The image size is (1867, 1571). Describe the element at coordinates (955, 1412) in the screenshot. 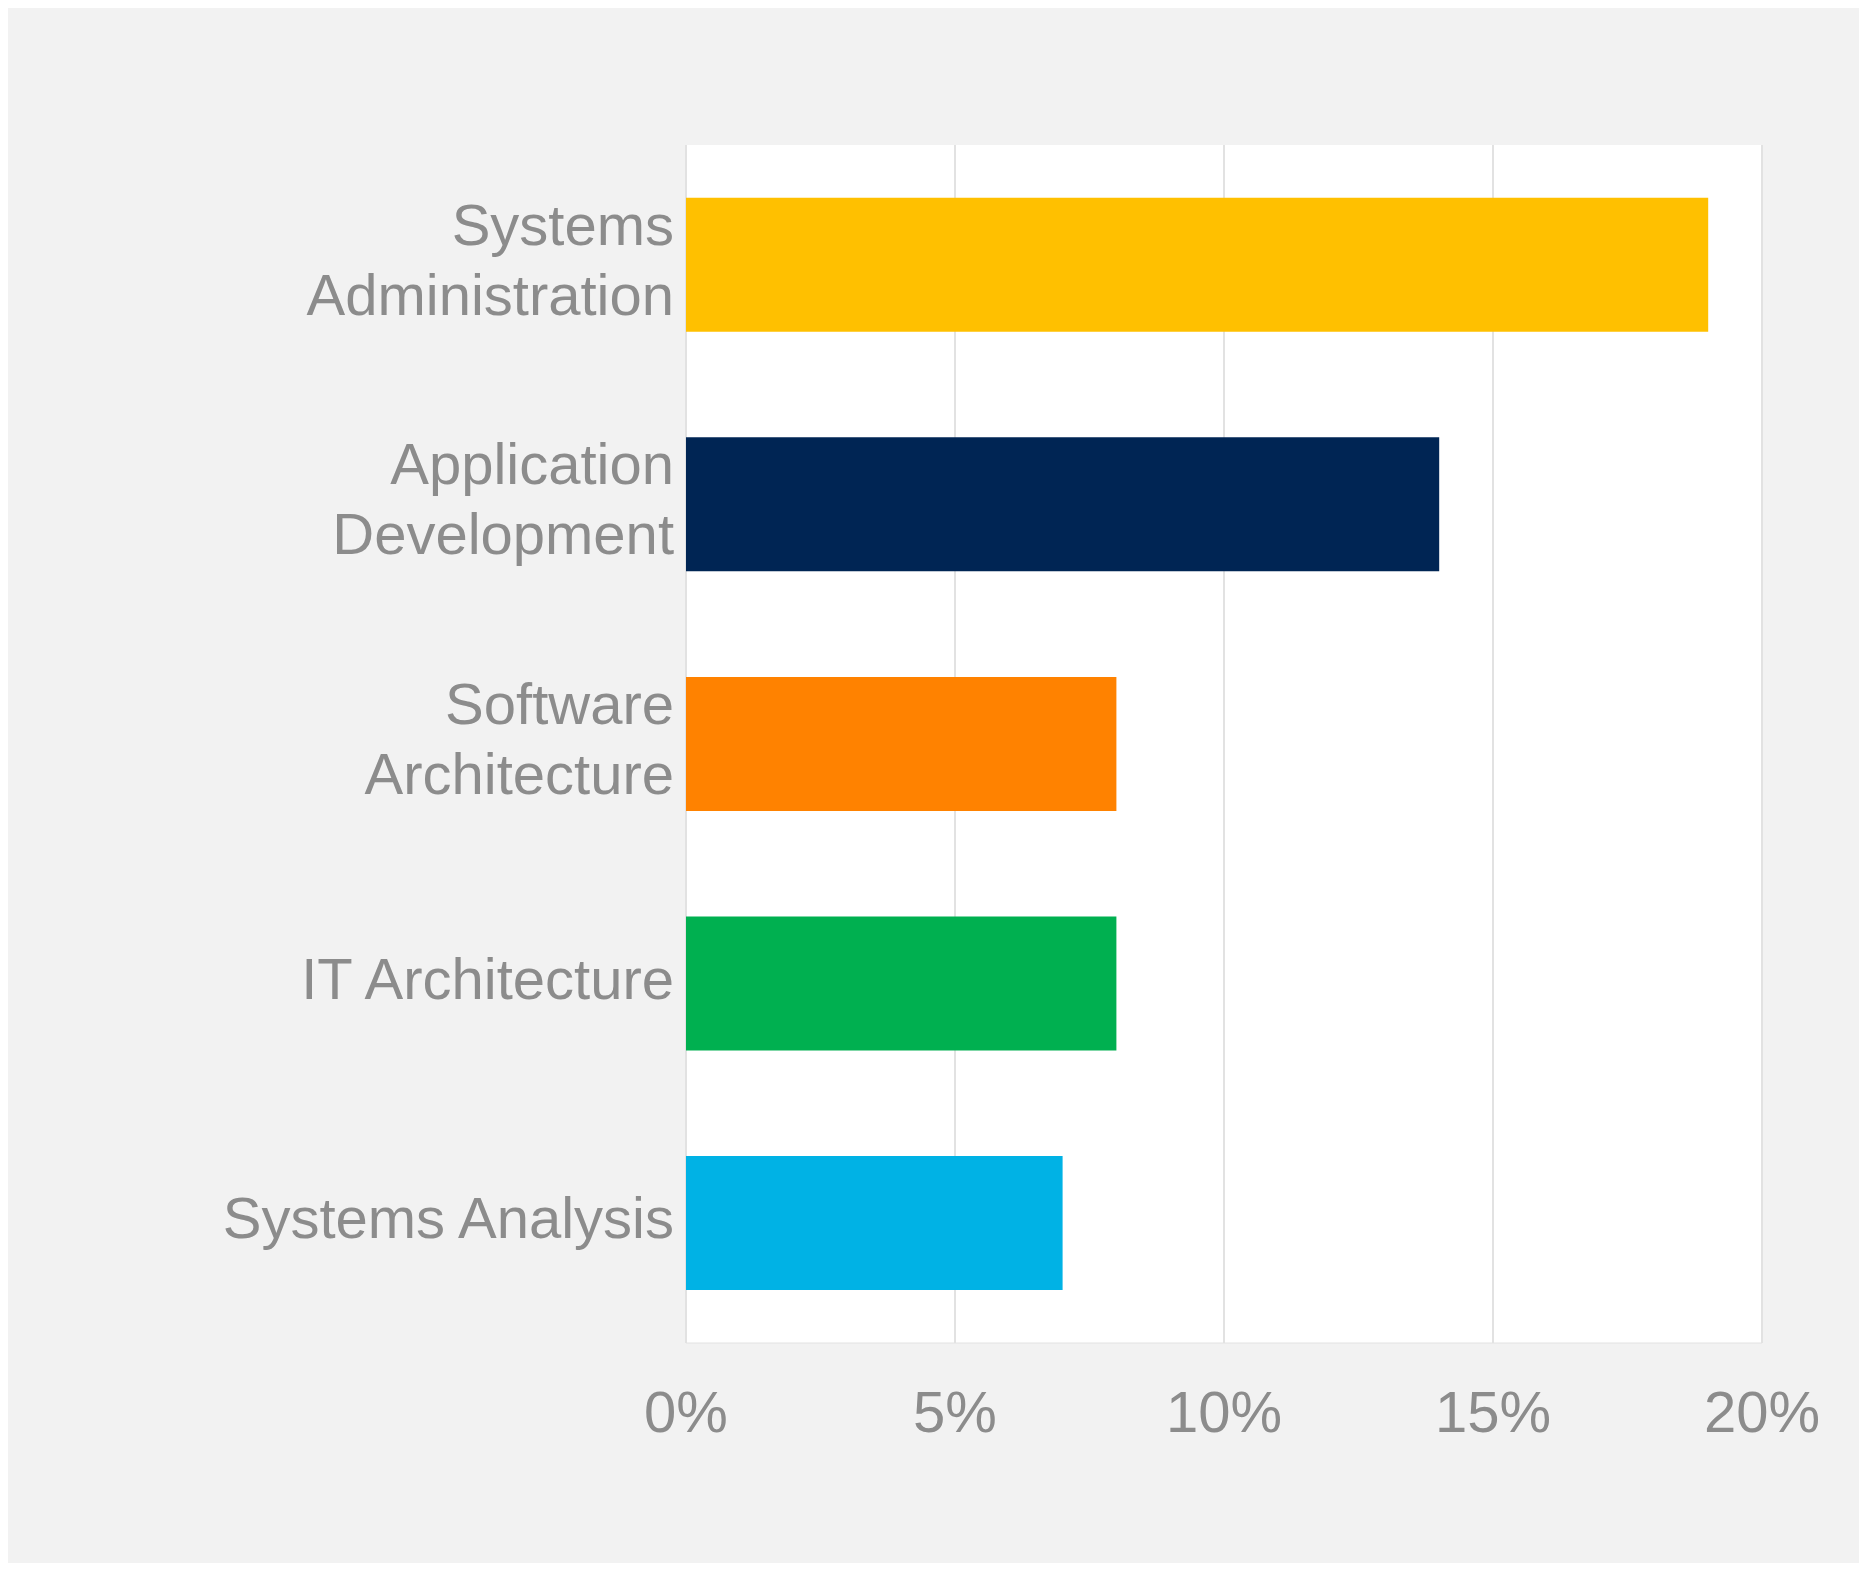

I see `x-tick-label: 5%` at that location.